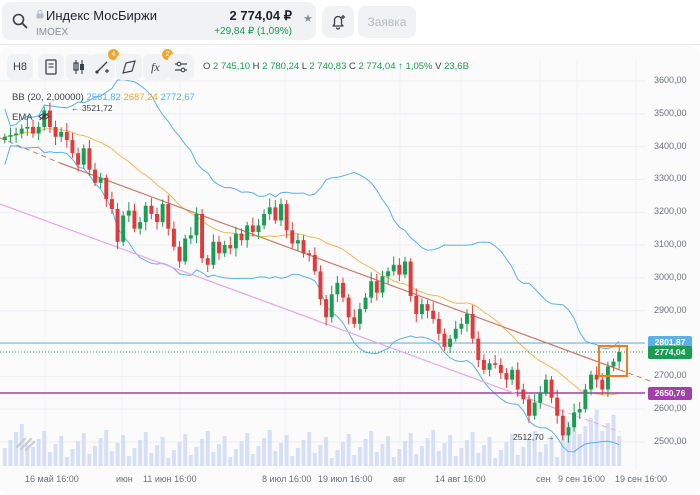  I want to click on shapes-button, so click(129, 67).